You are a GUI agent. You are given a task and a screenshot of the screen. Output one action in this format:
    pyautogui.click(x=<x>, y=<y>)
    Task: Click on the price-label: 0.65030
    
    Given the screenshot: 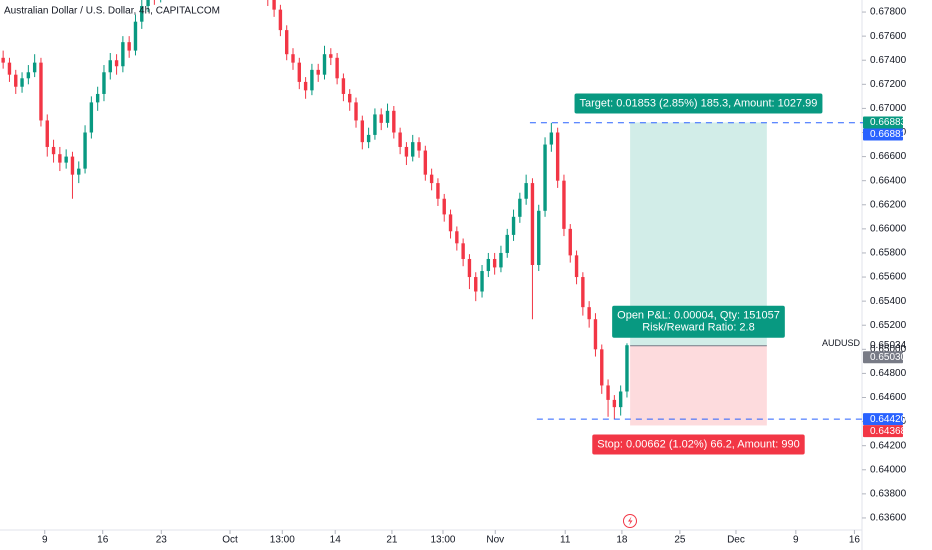 What is the action you would take?
    pyautogui.click(x=885, y=357)
    